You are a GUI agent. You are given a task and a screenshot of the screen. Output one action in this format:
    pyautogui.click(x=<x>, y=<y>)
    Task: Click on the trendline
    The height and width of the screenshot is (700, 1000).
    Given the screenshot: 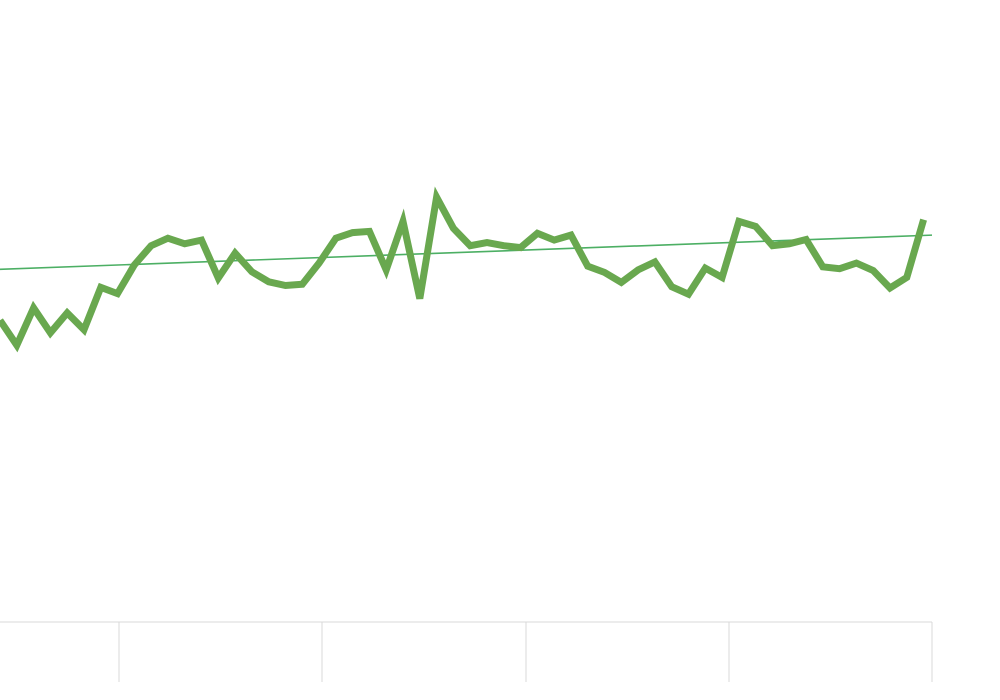 What is the action you would take?
    pyautogui.click(x=466, y=252)
    